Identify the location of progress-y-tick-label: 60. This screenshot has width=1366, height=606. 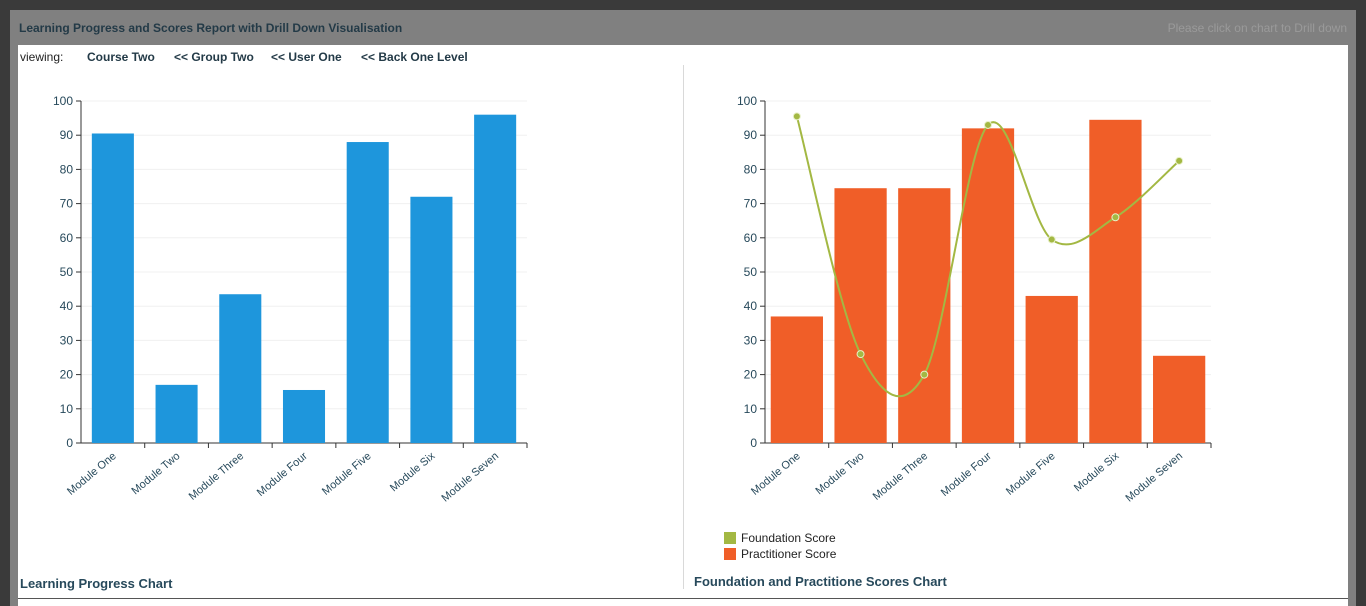
(67, 238).